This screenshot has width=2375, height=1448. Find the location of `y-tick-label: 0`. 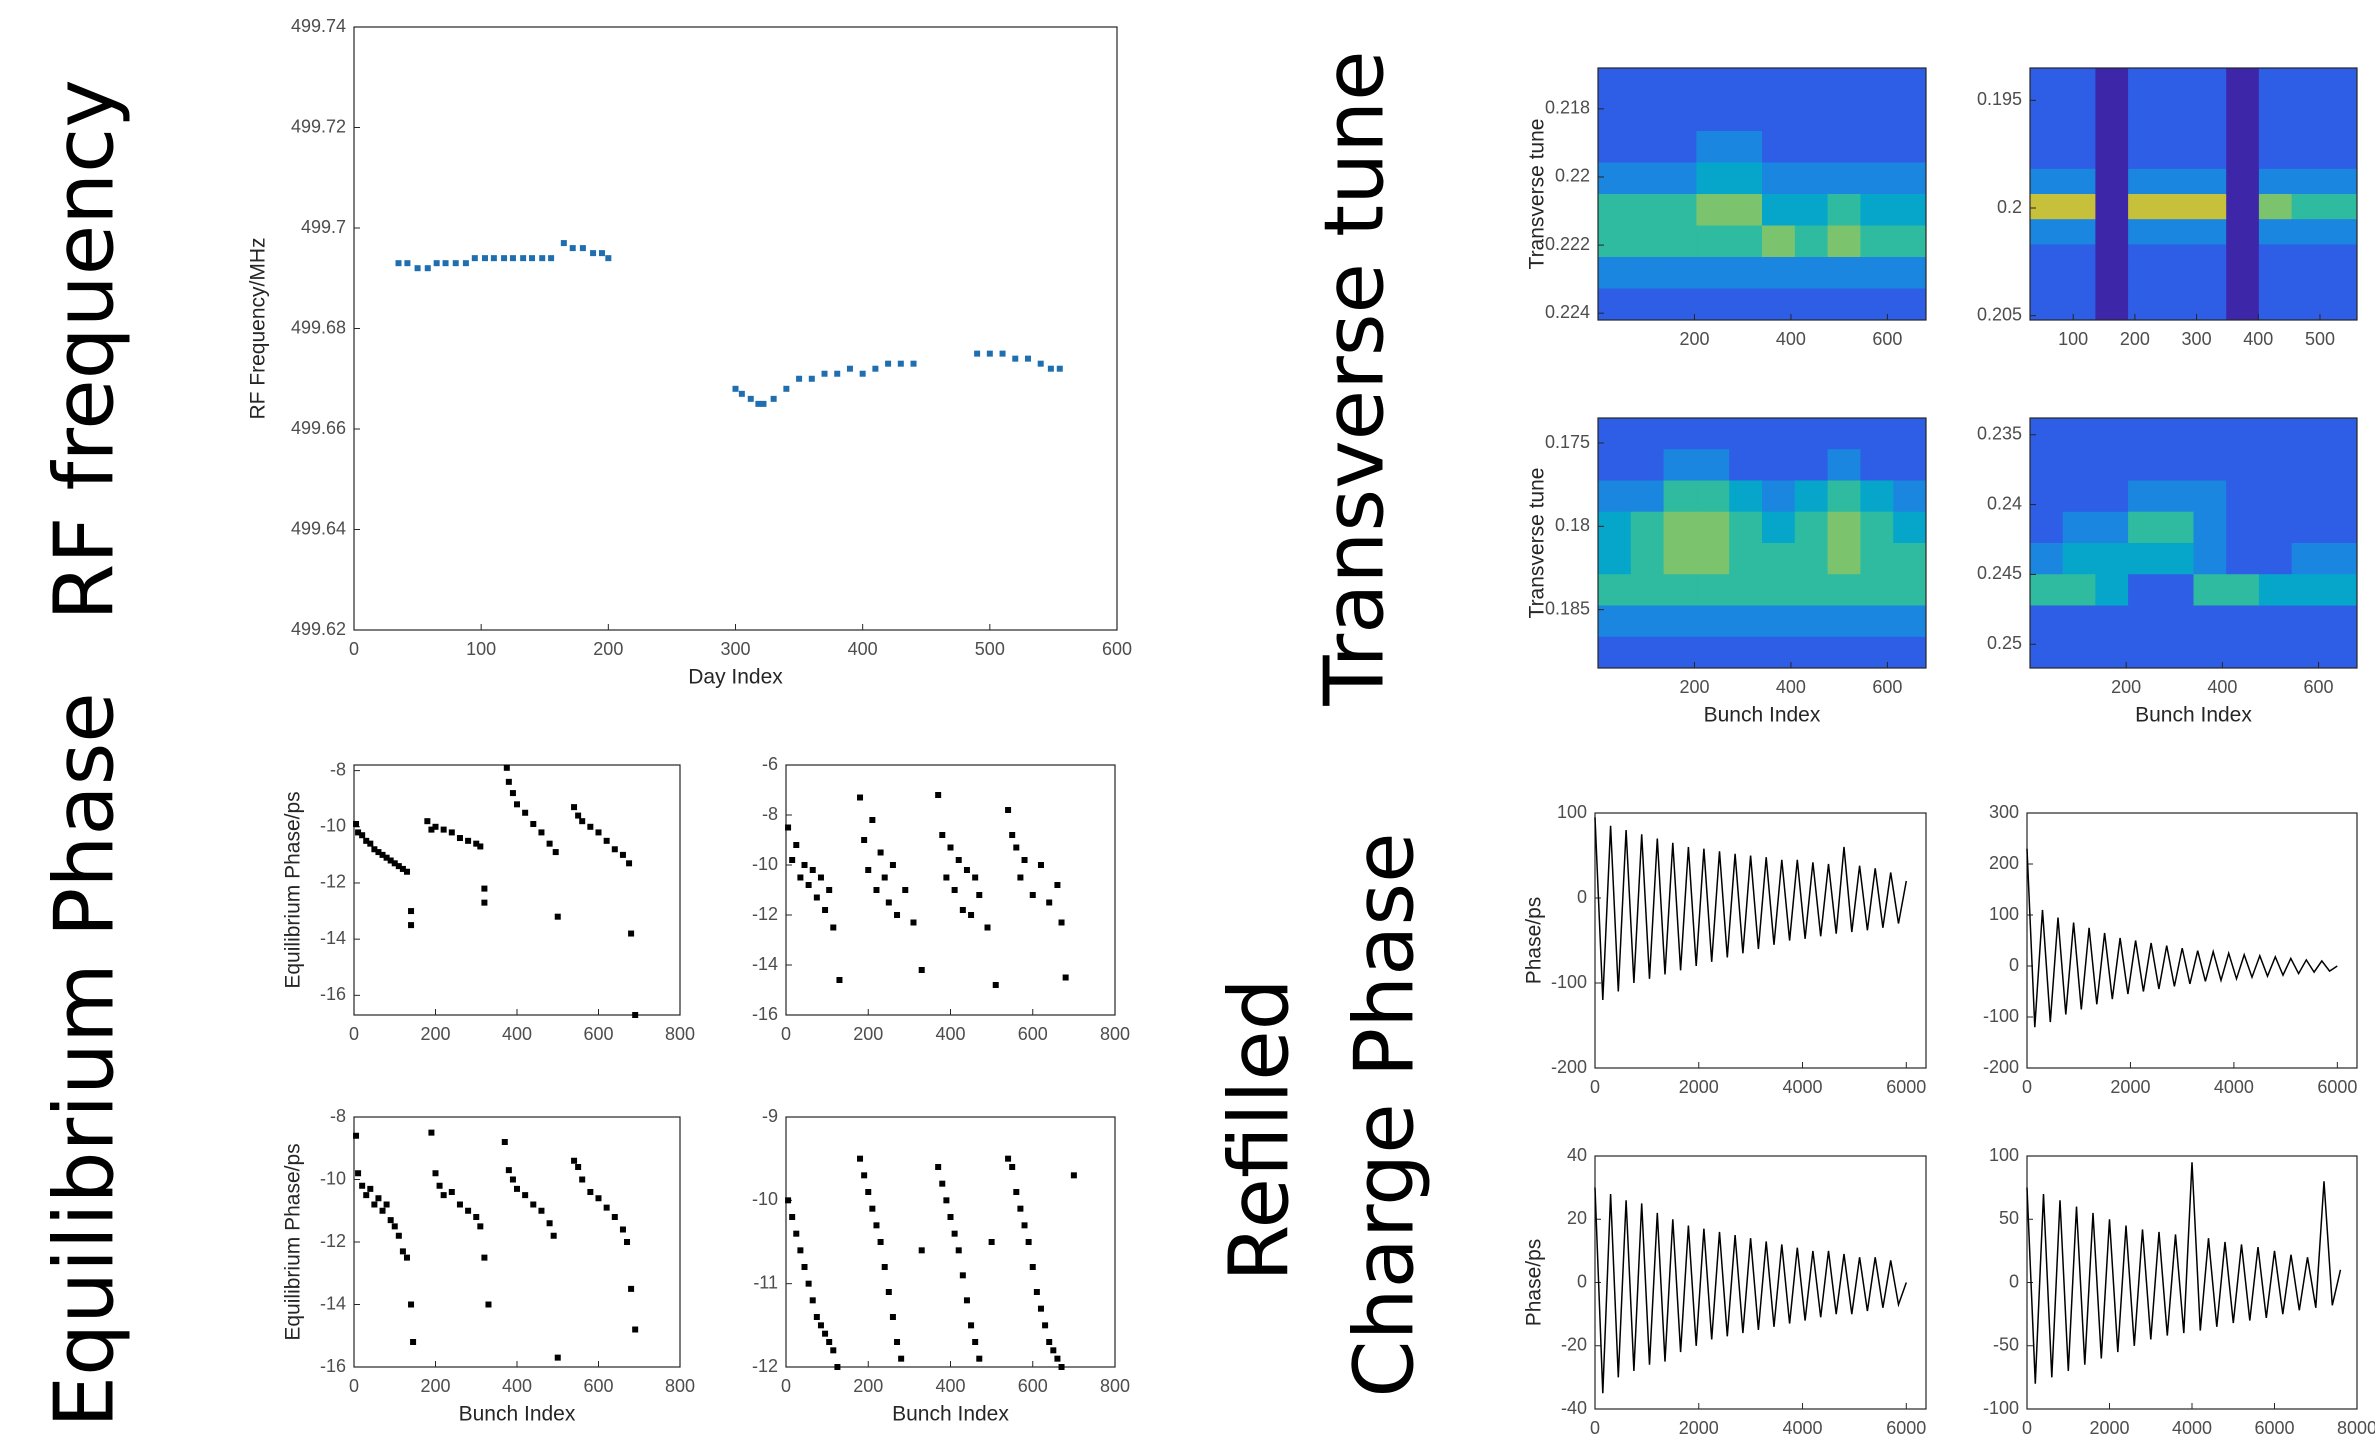

y-tick-label: 0 is located at coordinates (2014, 965).